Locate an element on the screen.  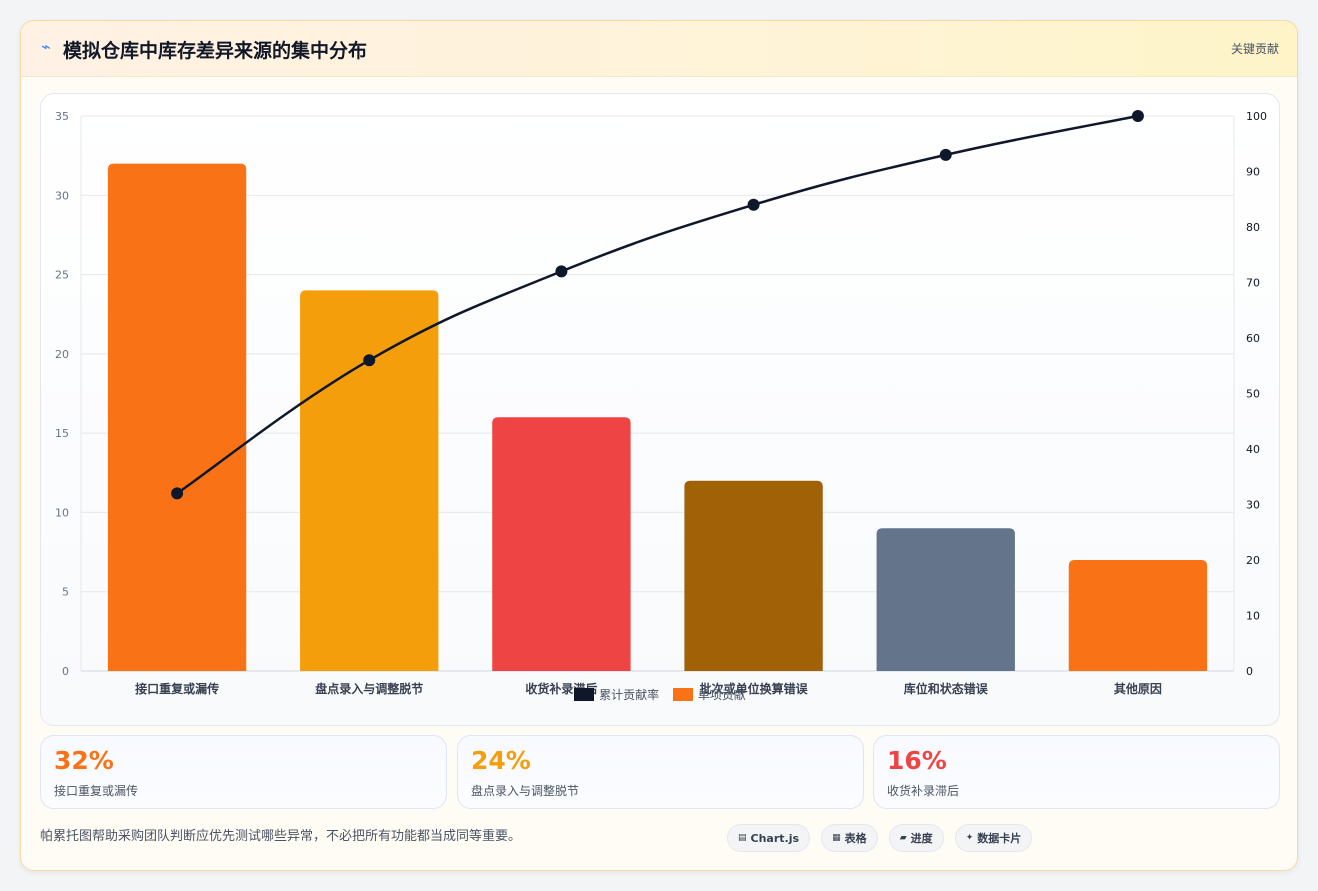
legend-swatch-cumulative is located at coordinates (584, 694).